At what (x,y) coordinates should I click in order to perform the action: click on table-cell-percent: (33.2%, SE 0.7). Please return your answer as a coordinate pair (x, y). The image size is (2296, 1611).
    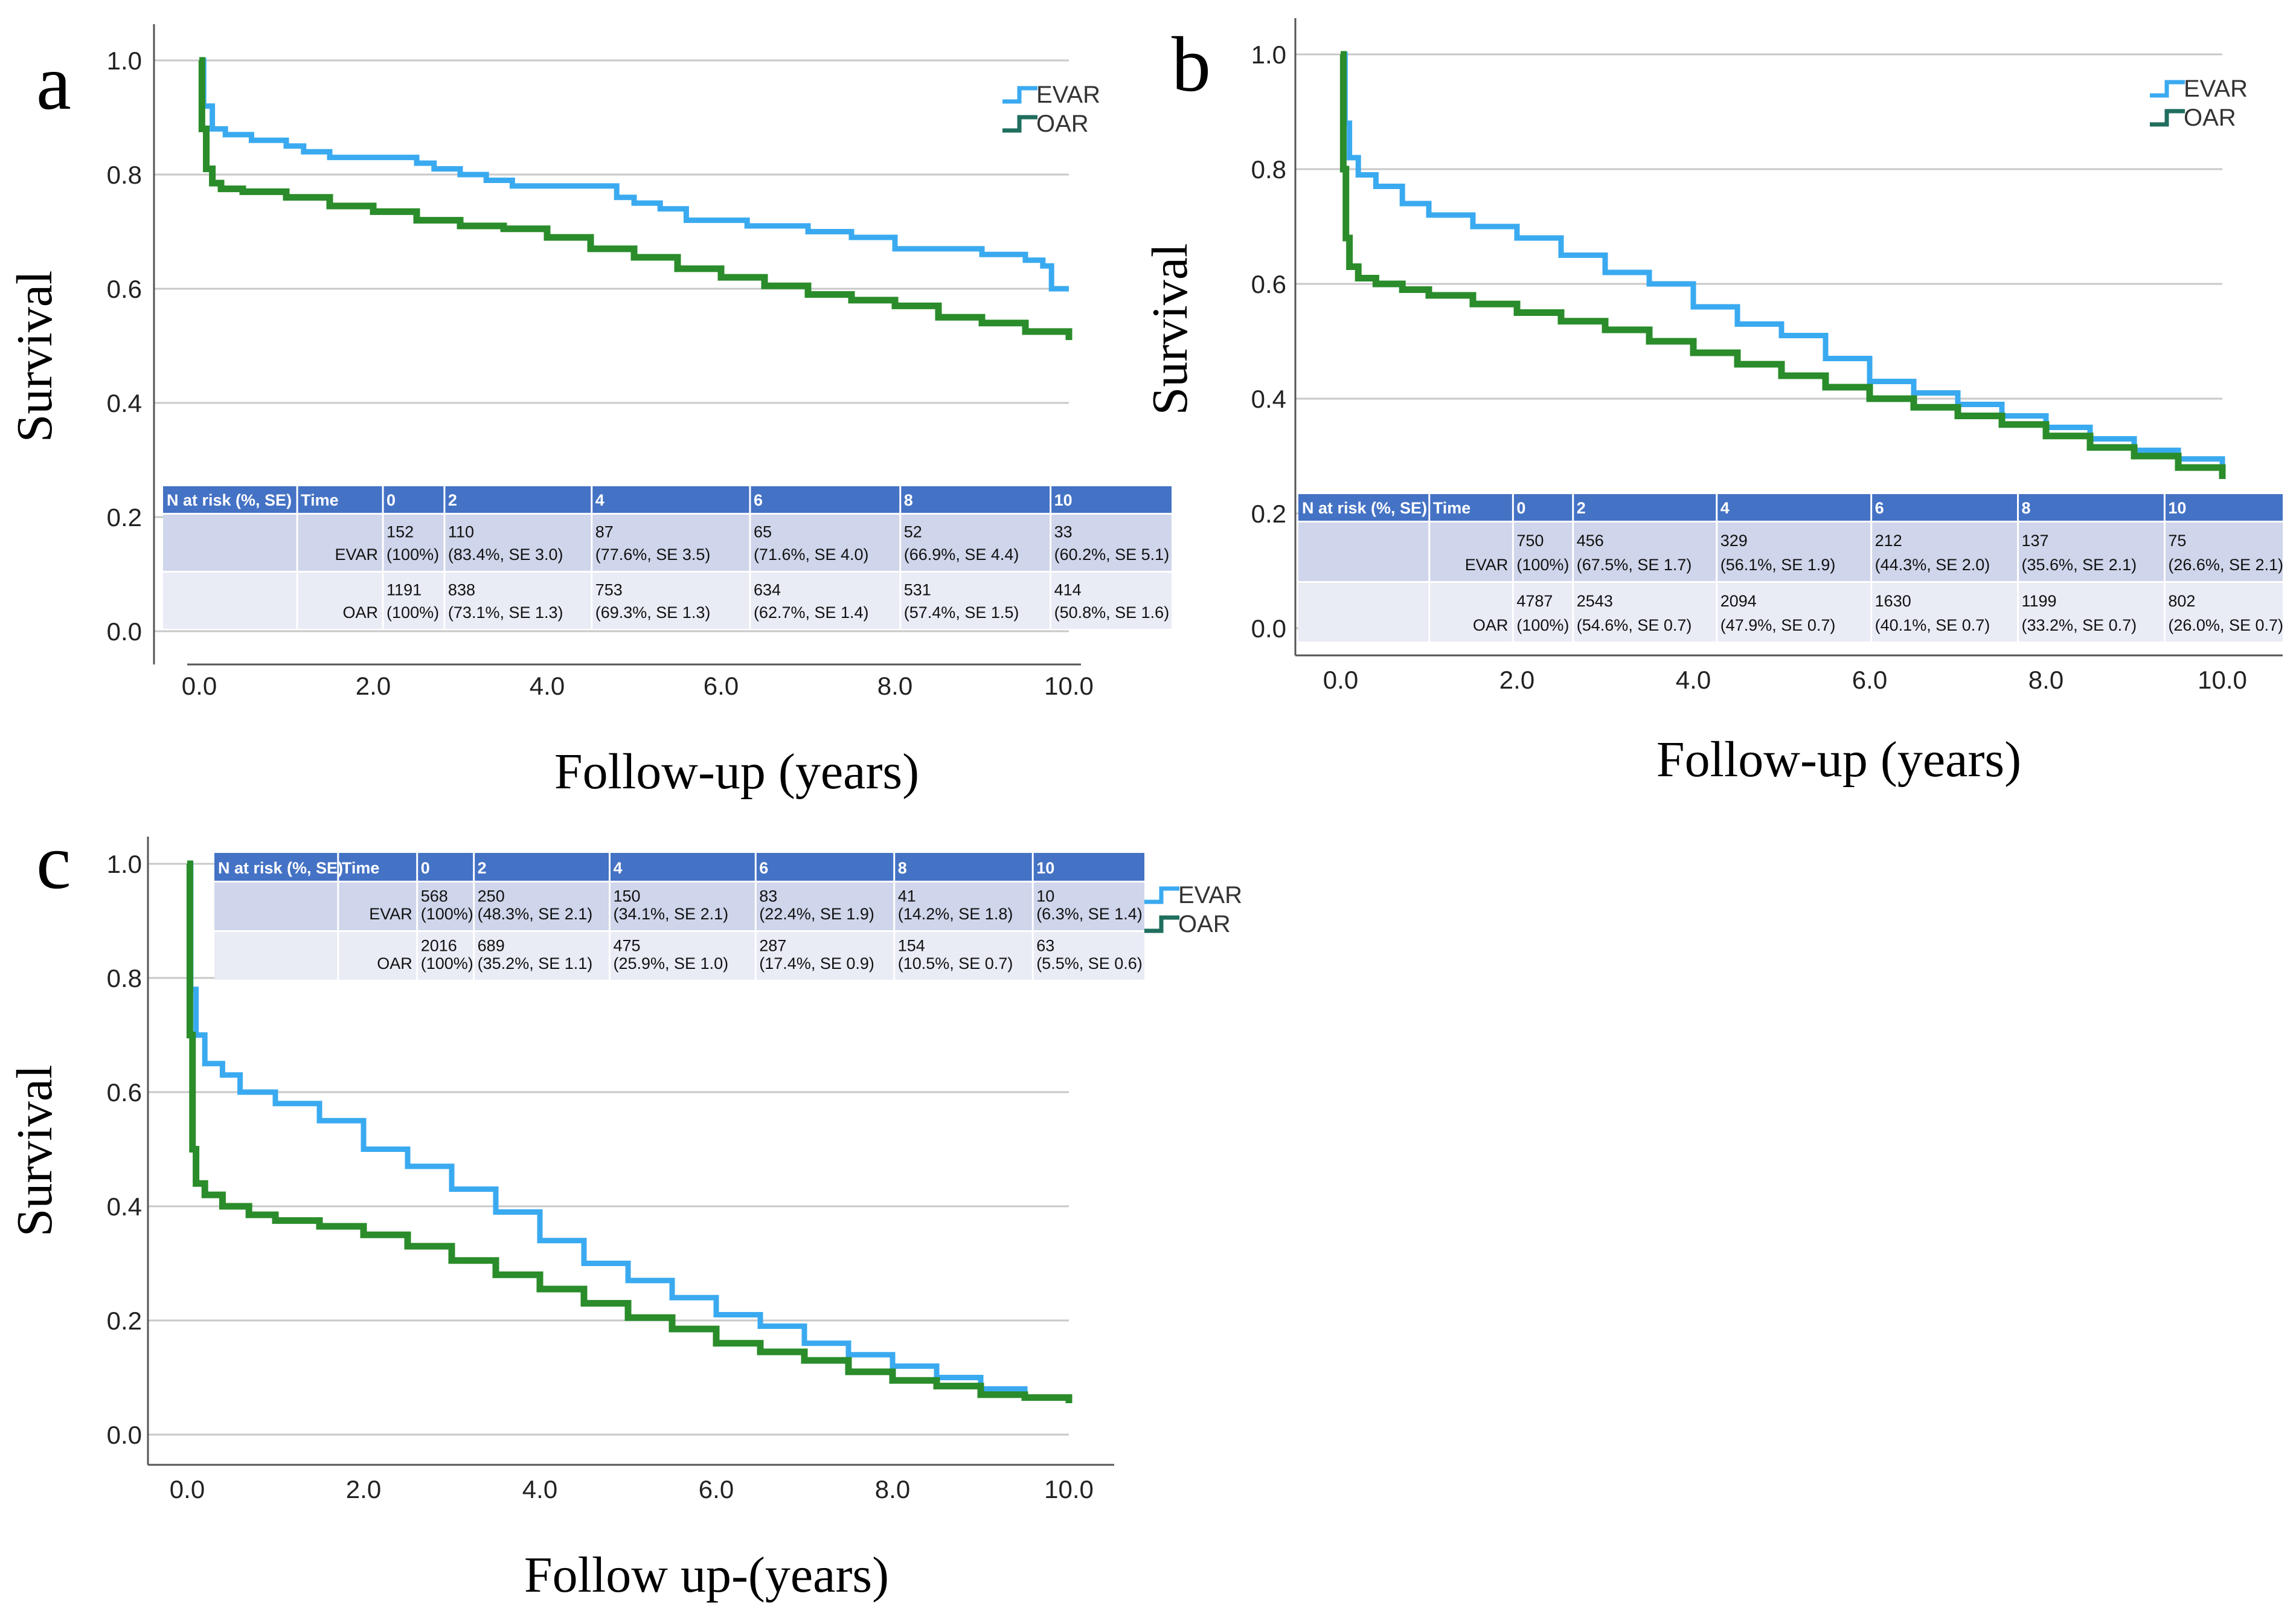
    Looking at the image, I should click on (2079, 625).